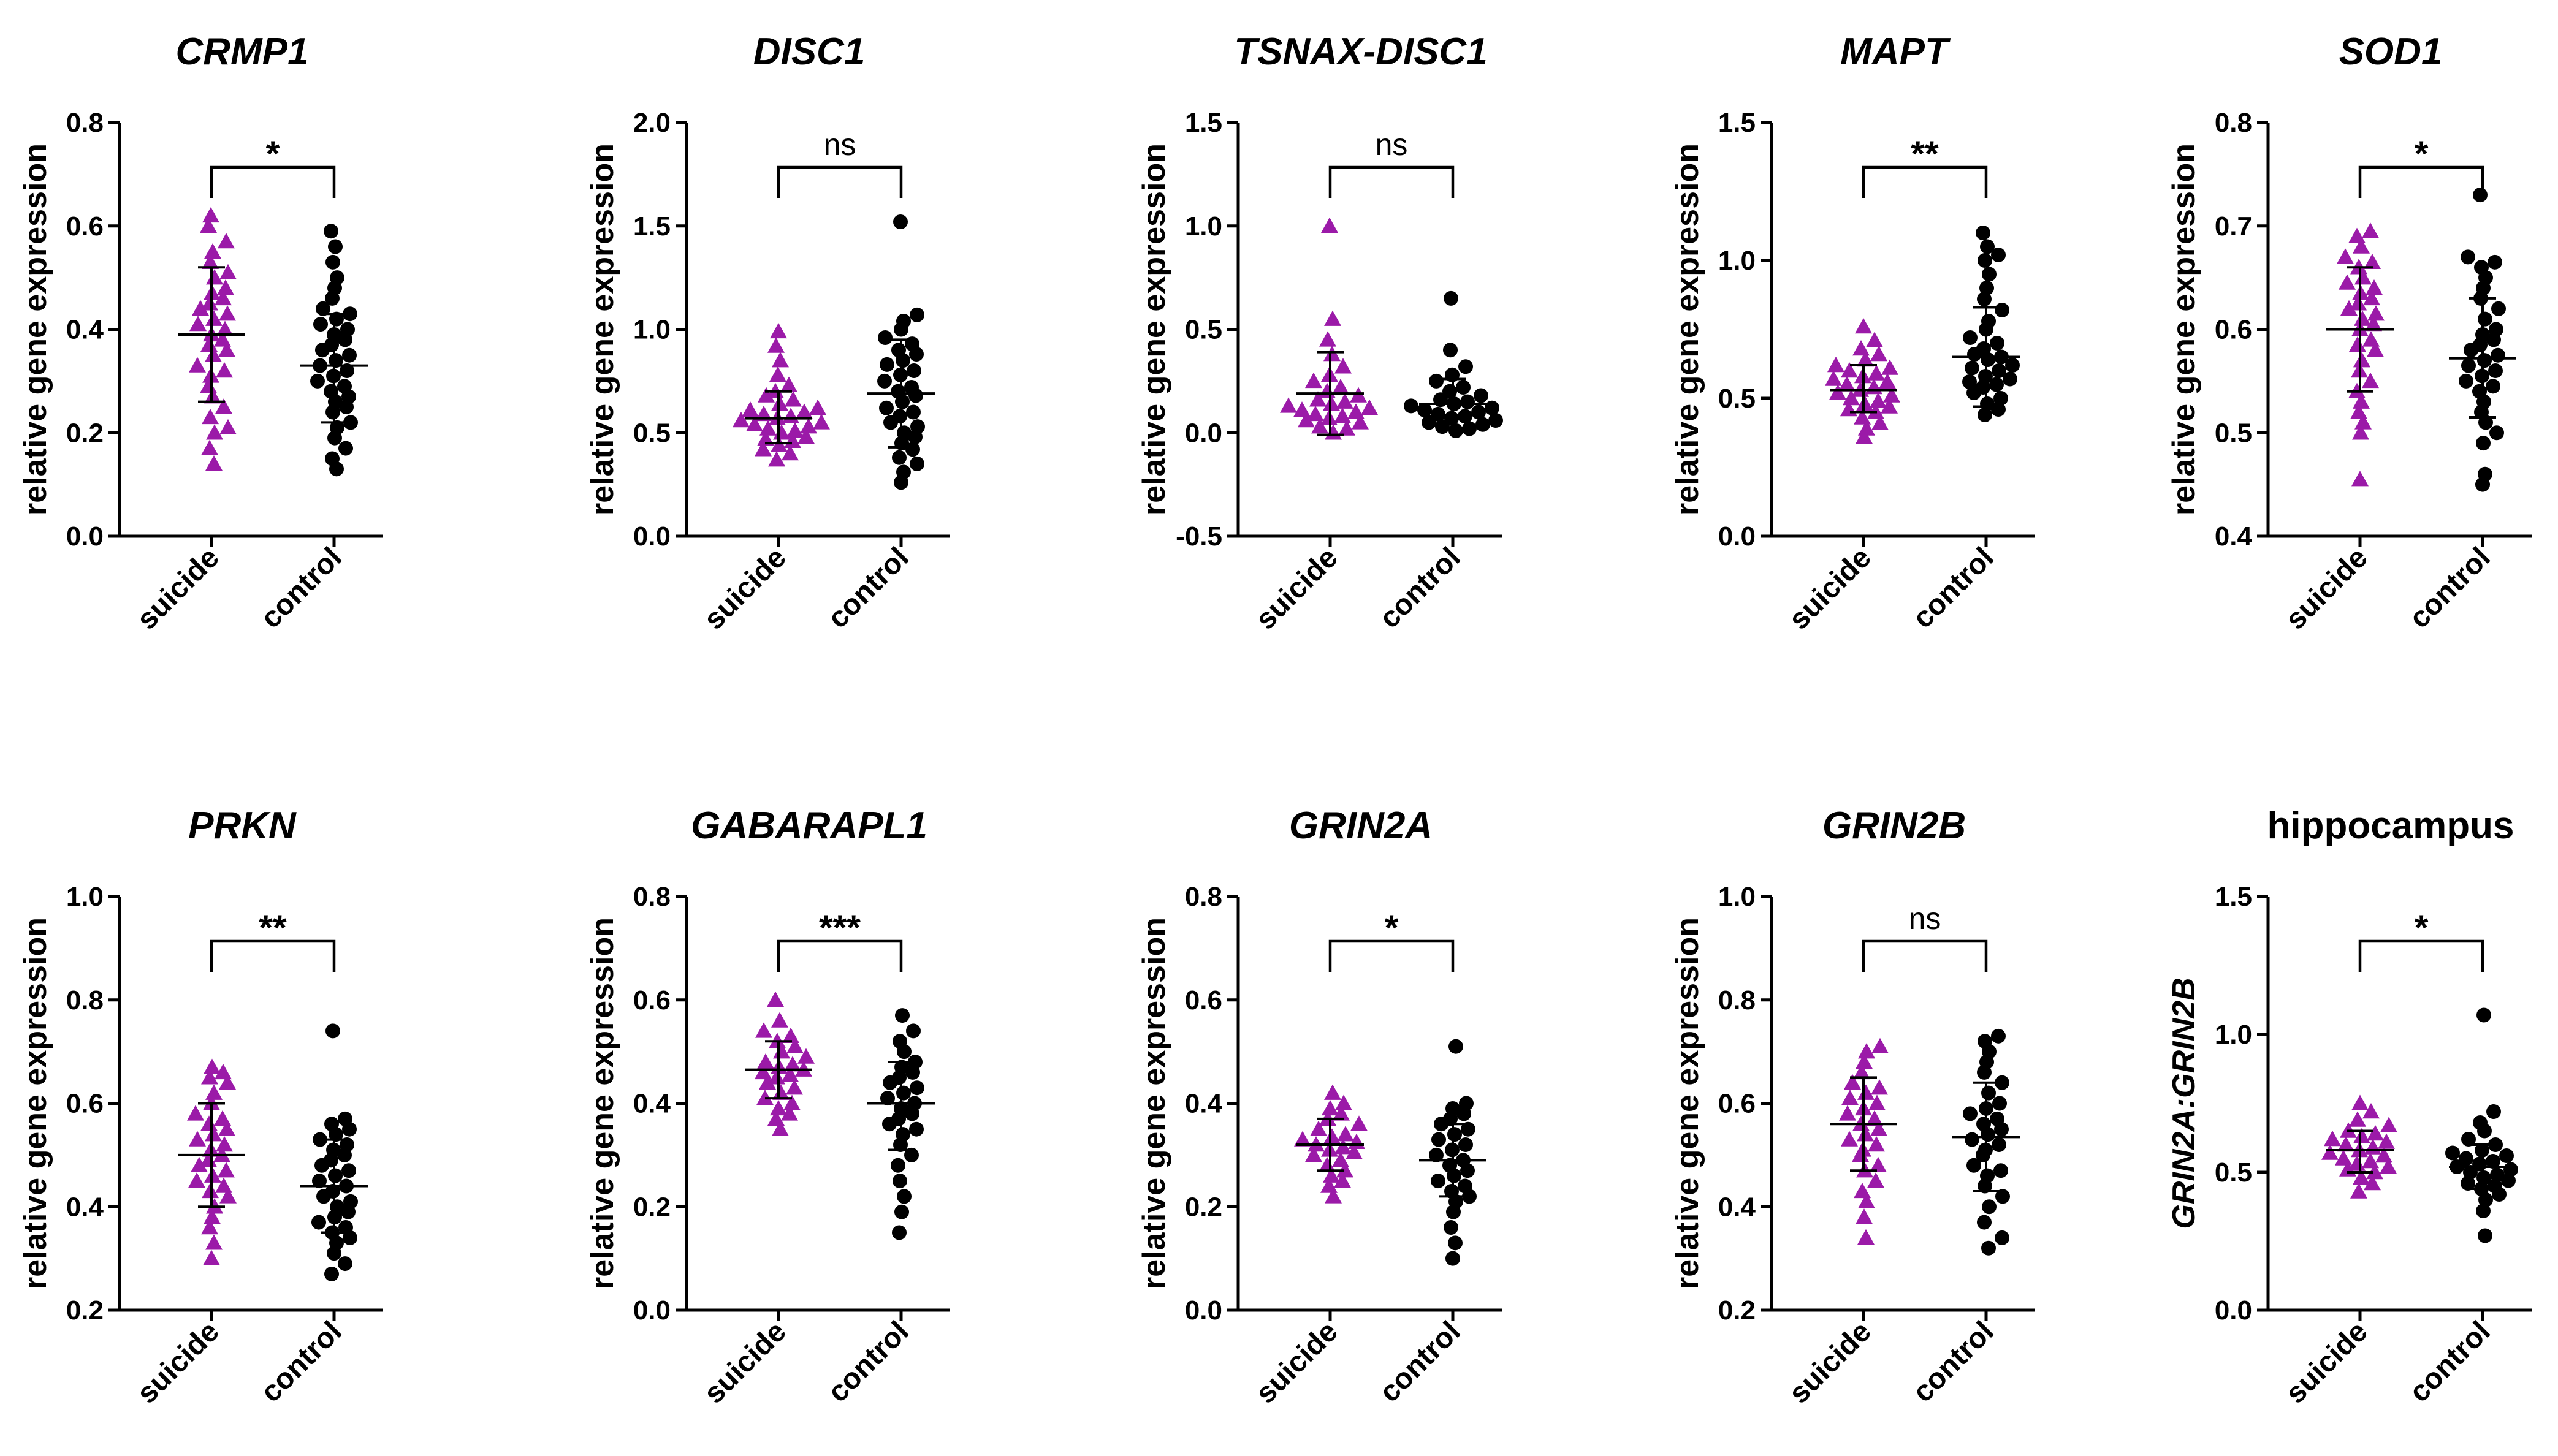 This screenshot has height=1456, width=2558. I want to click on panel-8-significance-label: *, so click(1392, 928).